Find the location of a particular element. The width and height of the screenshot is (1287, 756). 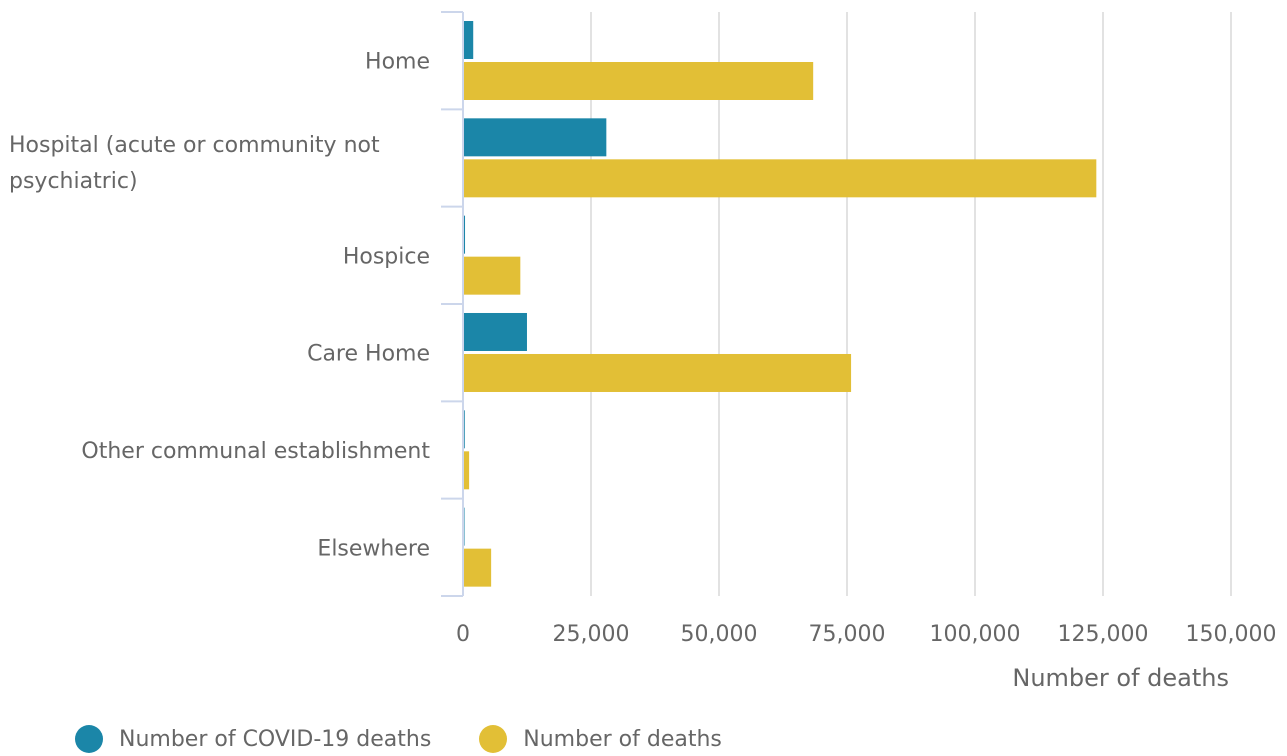

legend-label-covid: Number of COVID-19 deaths is located at coordinates (275, 739).